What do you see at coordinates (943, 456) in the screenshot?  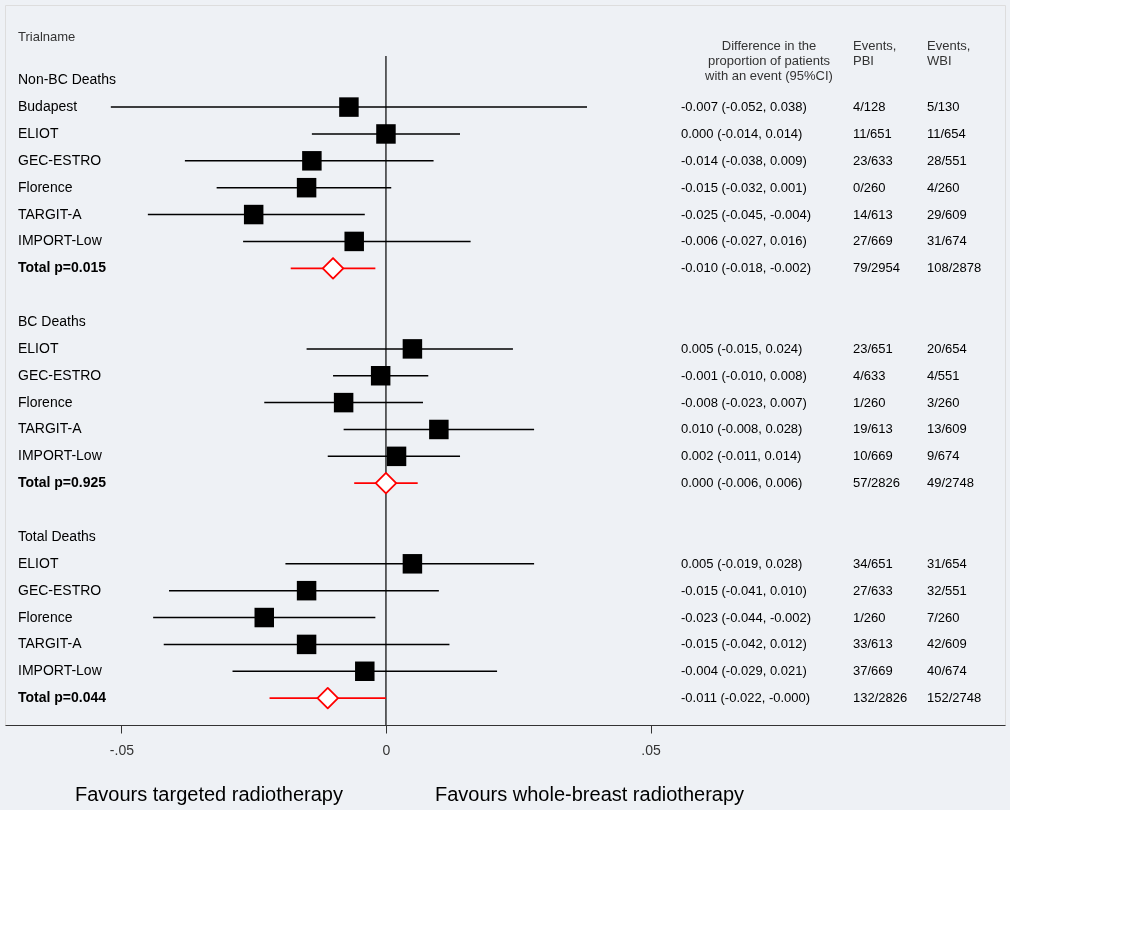 I see `annotation: 9/674` at bounding box center [943, 456].